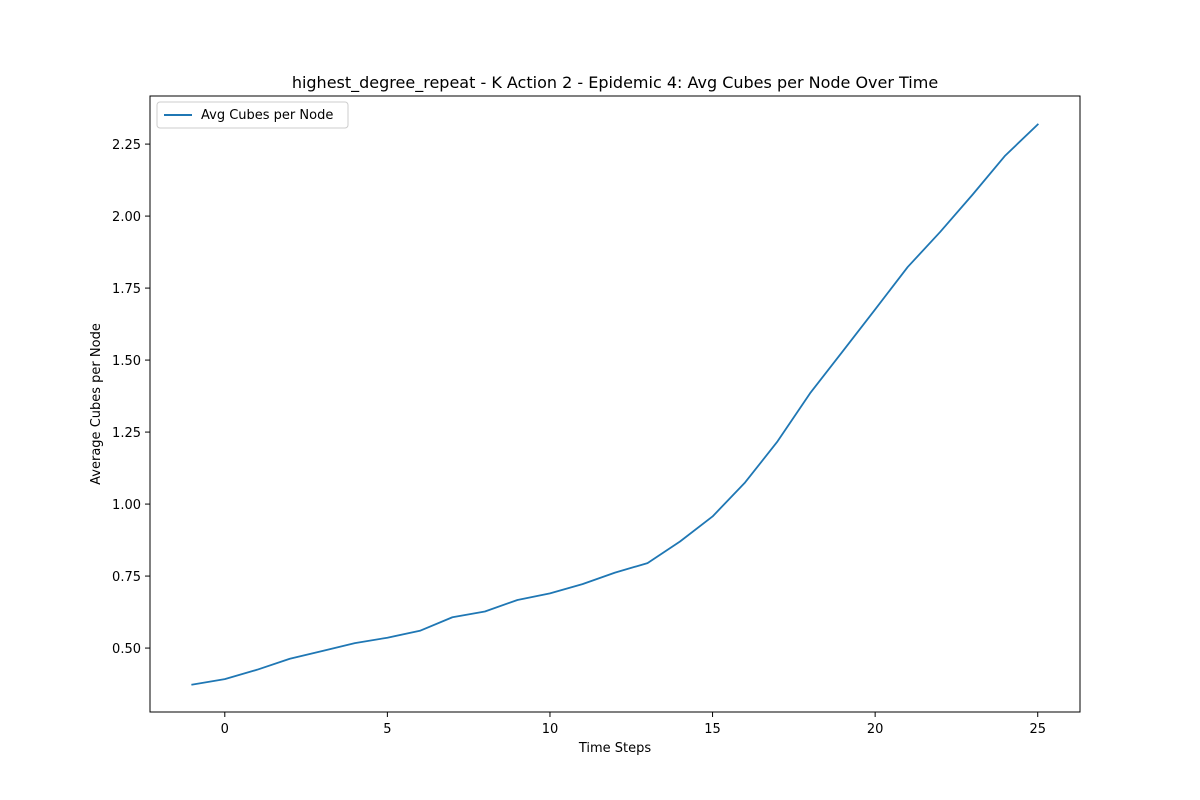 Image resolution: width=1200 pixels, height=800 pixels. Describe the element at coordinates (550, 729) in the screenshot. I see `x-tick-label: 10` at that location.